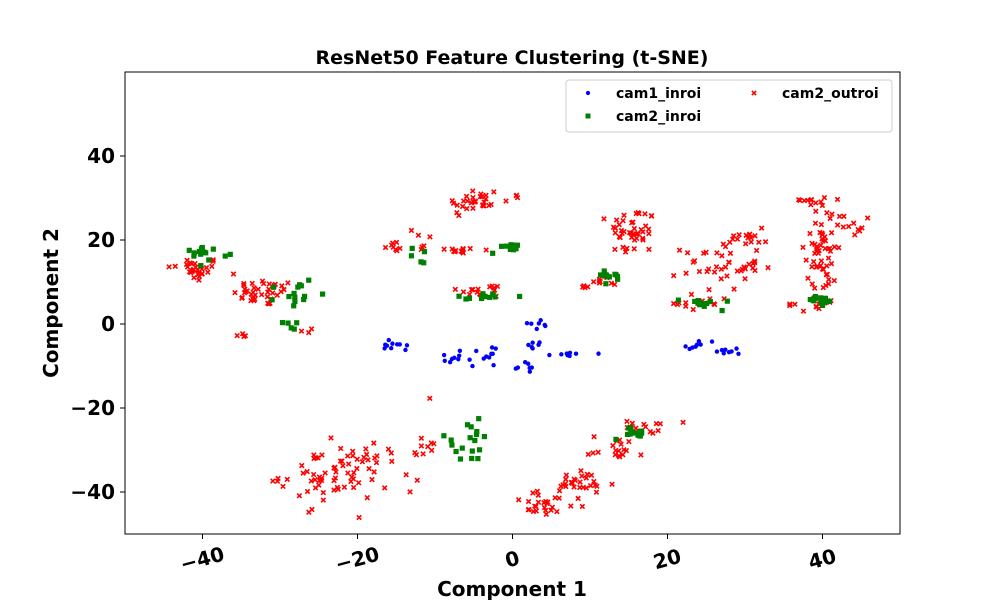 Image resolution: width=1000 pixels, height=600 pixels. Describe the element at coordinates (830, 94) in the screenshot. I see `legend-label-cam2_outroi: cam2_outroi` at that location.